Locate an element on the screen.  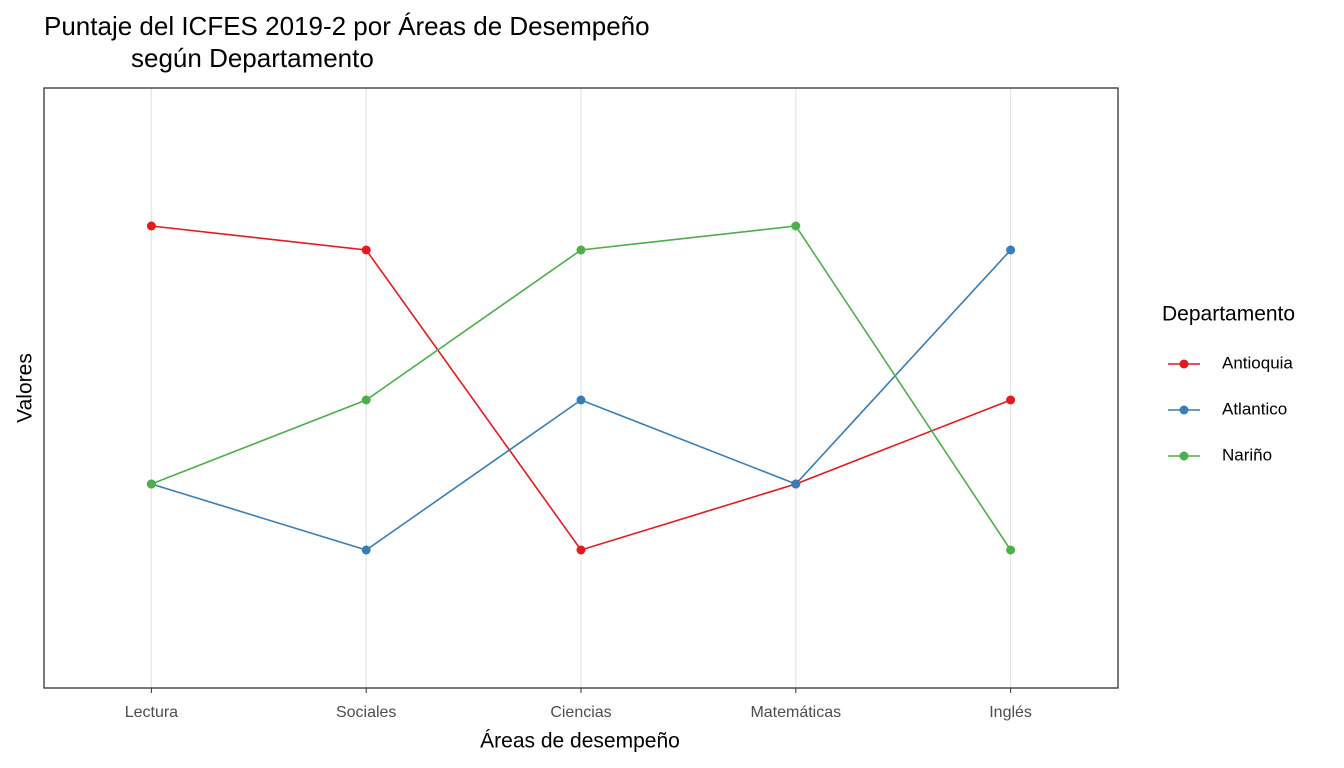
legend-label: Antioquia is located at coordinates (1257, 362).